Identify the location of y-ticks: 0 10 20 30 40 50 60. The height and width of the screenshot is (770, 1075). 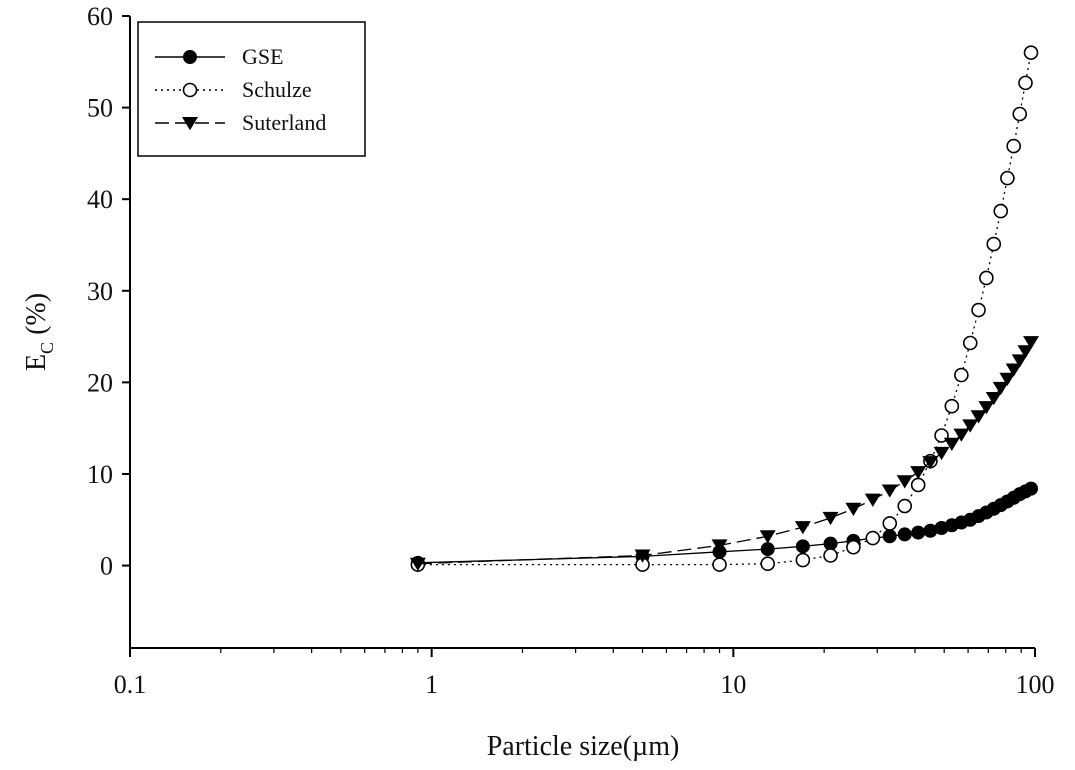
(108, 291).